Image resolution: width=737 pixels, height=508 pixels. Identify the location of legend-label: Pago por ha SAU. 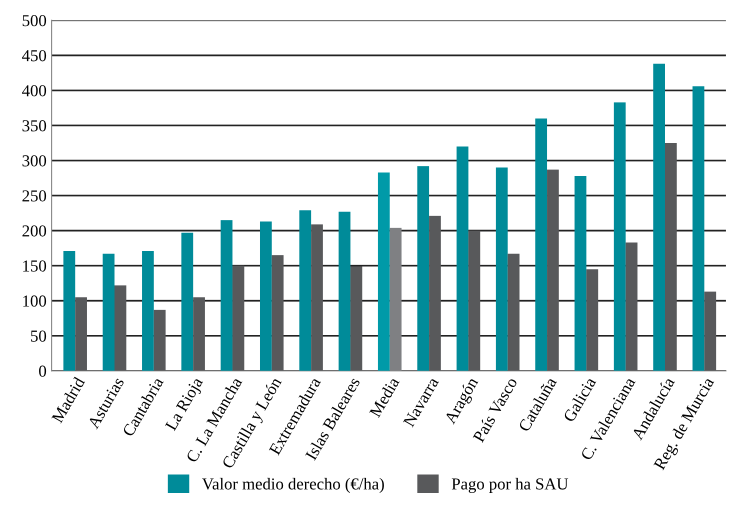
(510, 485).